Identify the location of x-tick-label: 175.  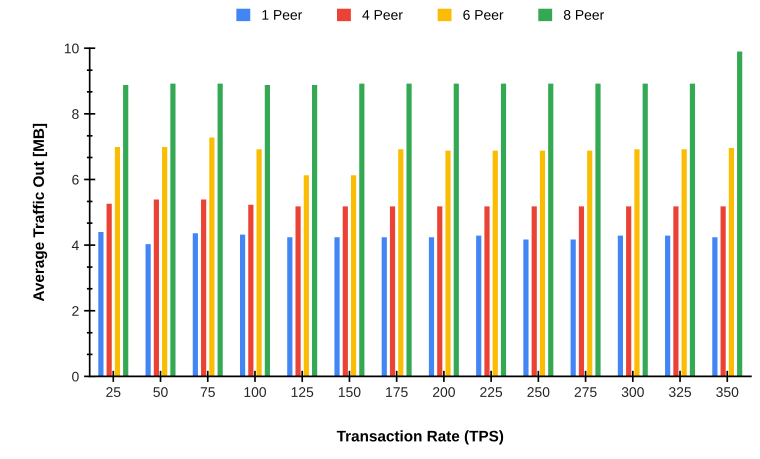
(397, 392).